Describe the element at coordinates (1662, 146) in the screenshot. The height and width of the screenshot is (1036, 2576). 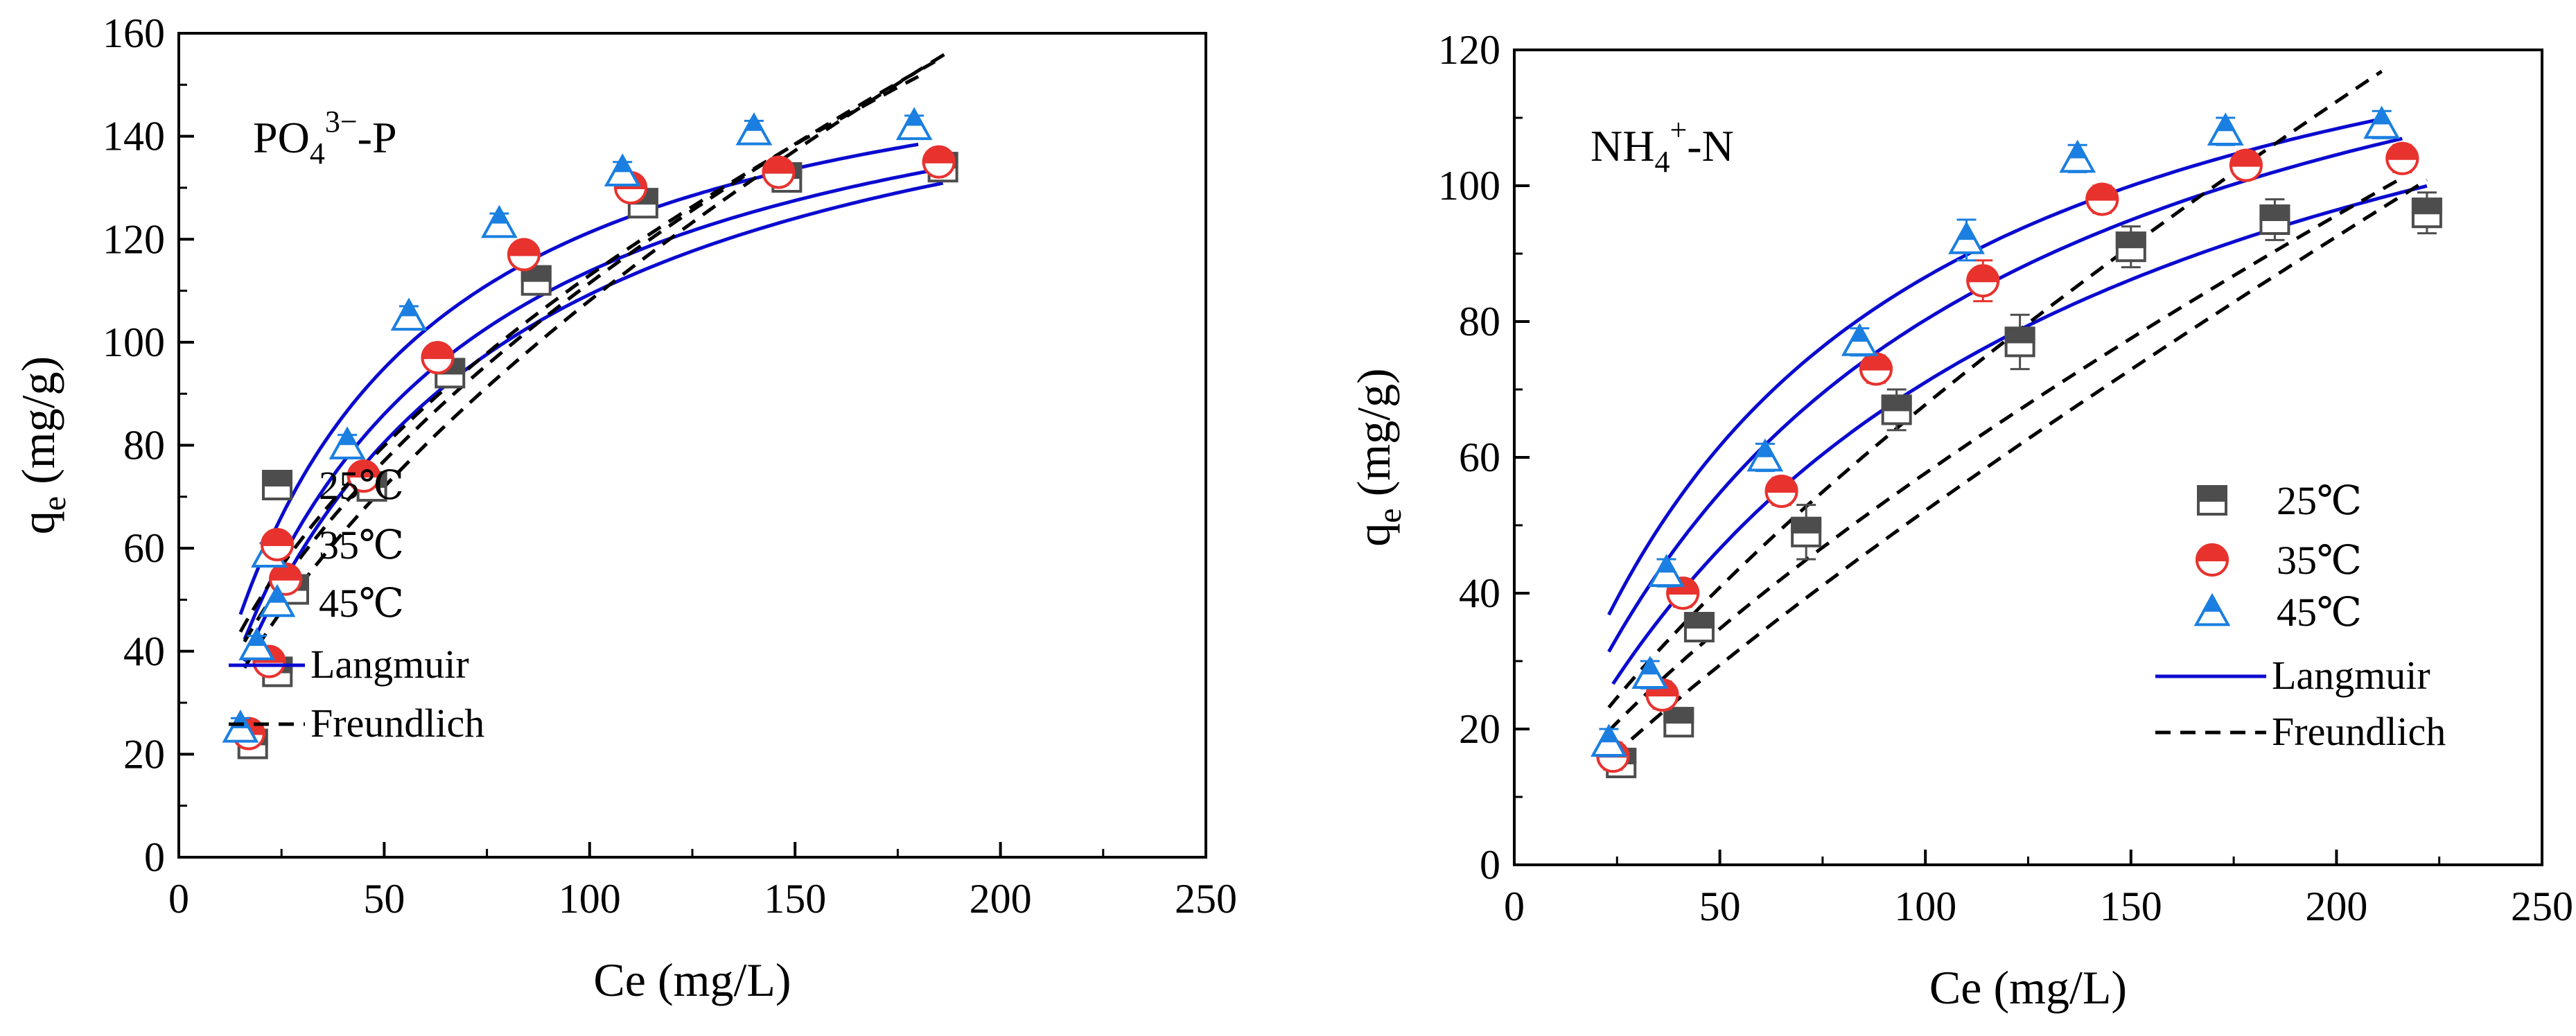
I see `panel-label: NH4+-N` at that location.